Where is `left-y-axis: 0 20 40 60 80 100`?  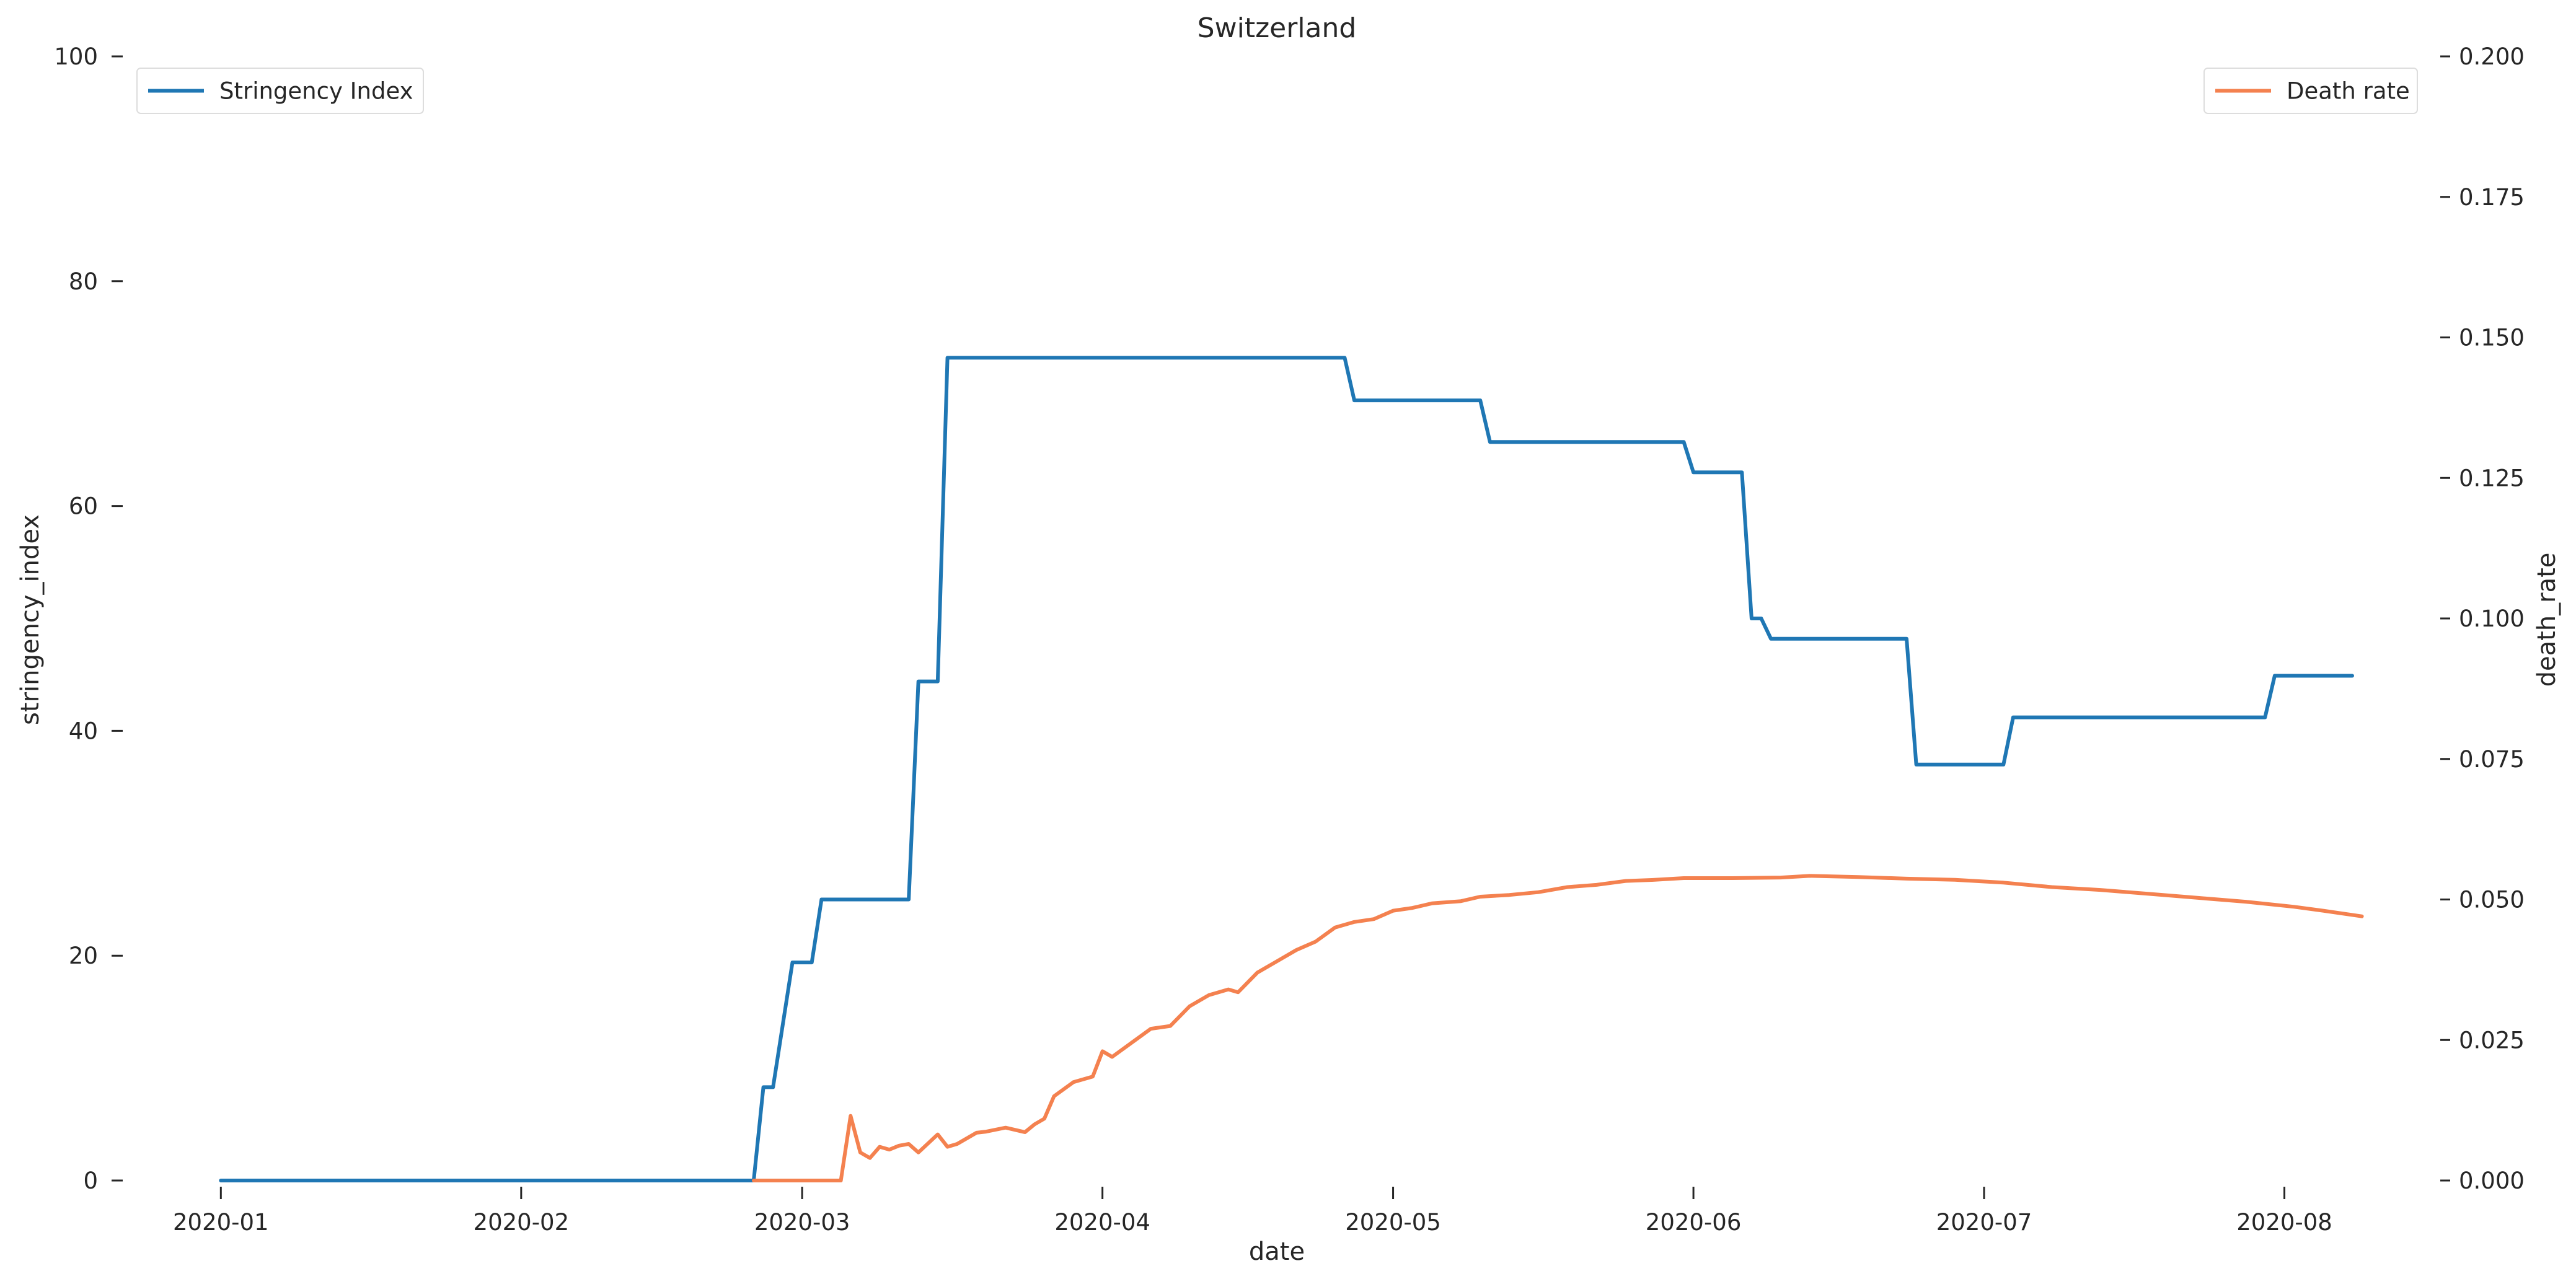 left-y-axis: 0 20 40 60 80 100 is located at coordinates (88, 618).